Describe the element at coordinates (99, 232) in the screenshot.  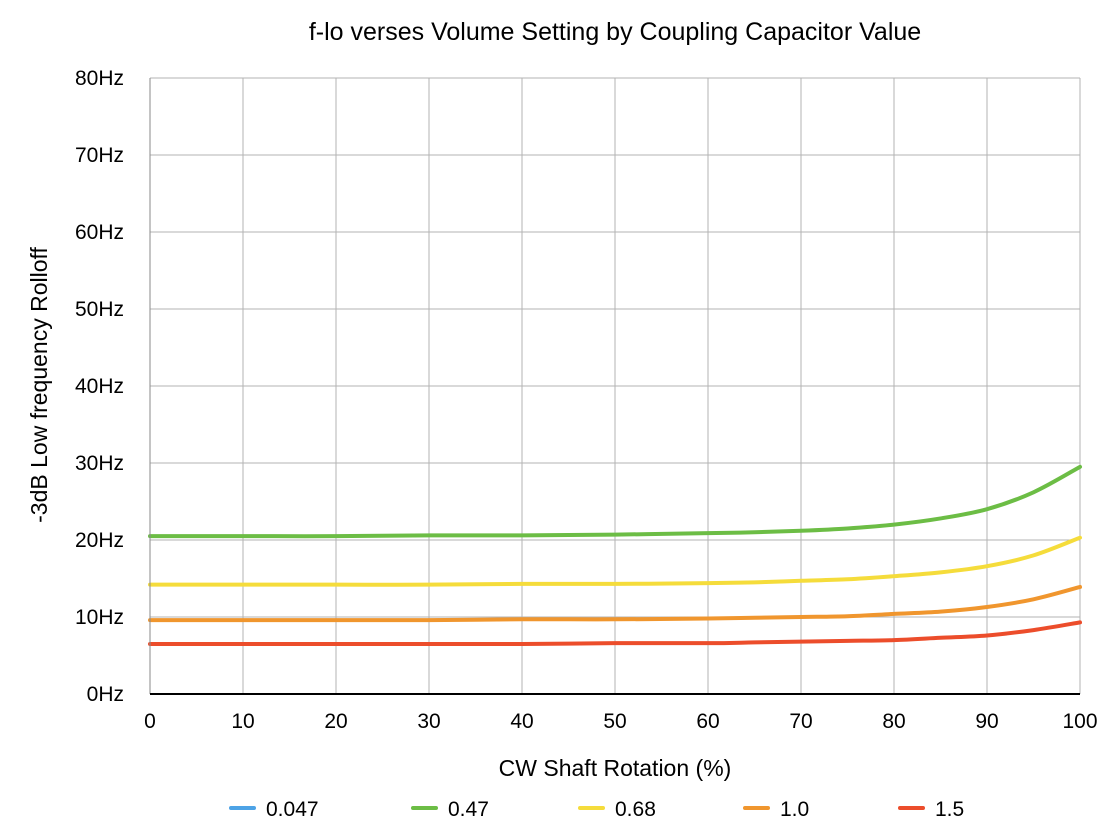
I see `y-tick-label: 60Hz` at that location.